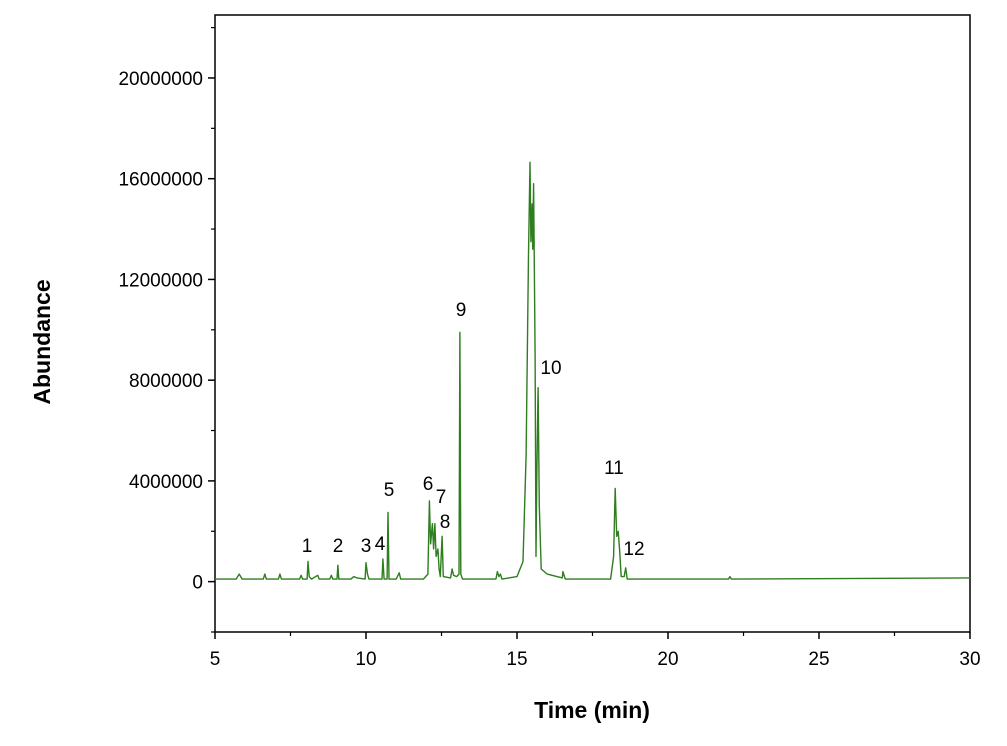  I want to click on y-tick-label: 16000000, so click(160, 180).